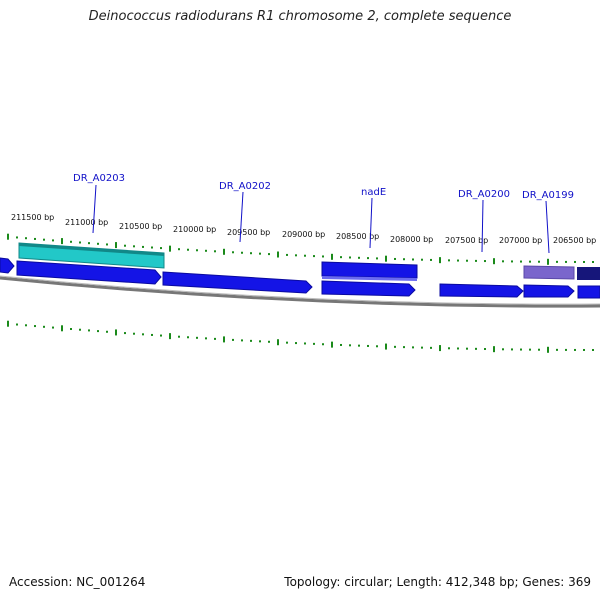 Image resolution: width=600 pixels, height=600 pixels. I want to click on tick-label: 211000 bp, so click(86, 222).